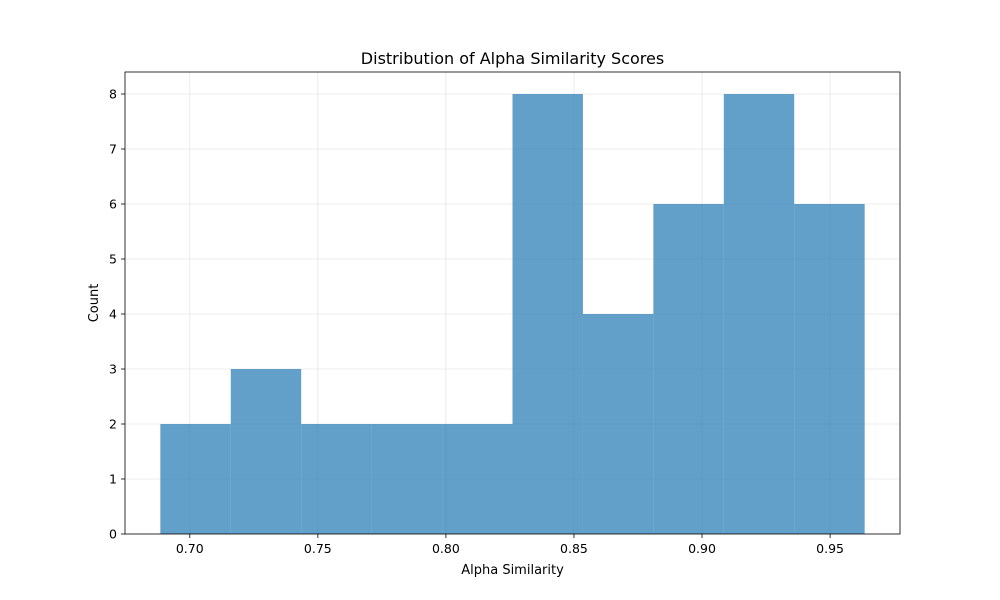 The width and height of the screenshot is (1000, 600). Describe the element at coordinates (512, 570) in the screenshot. I see `x-axis-label: Alpha Similarity` at that location.